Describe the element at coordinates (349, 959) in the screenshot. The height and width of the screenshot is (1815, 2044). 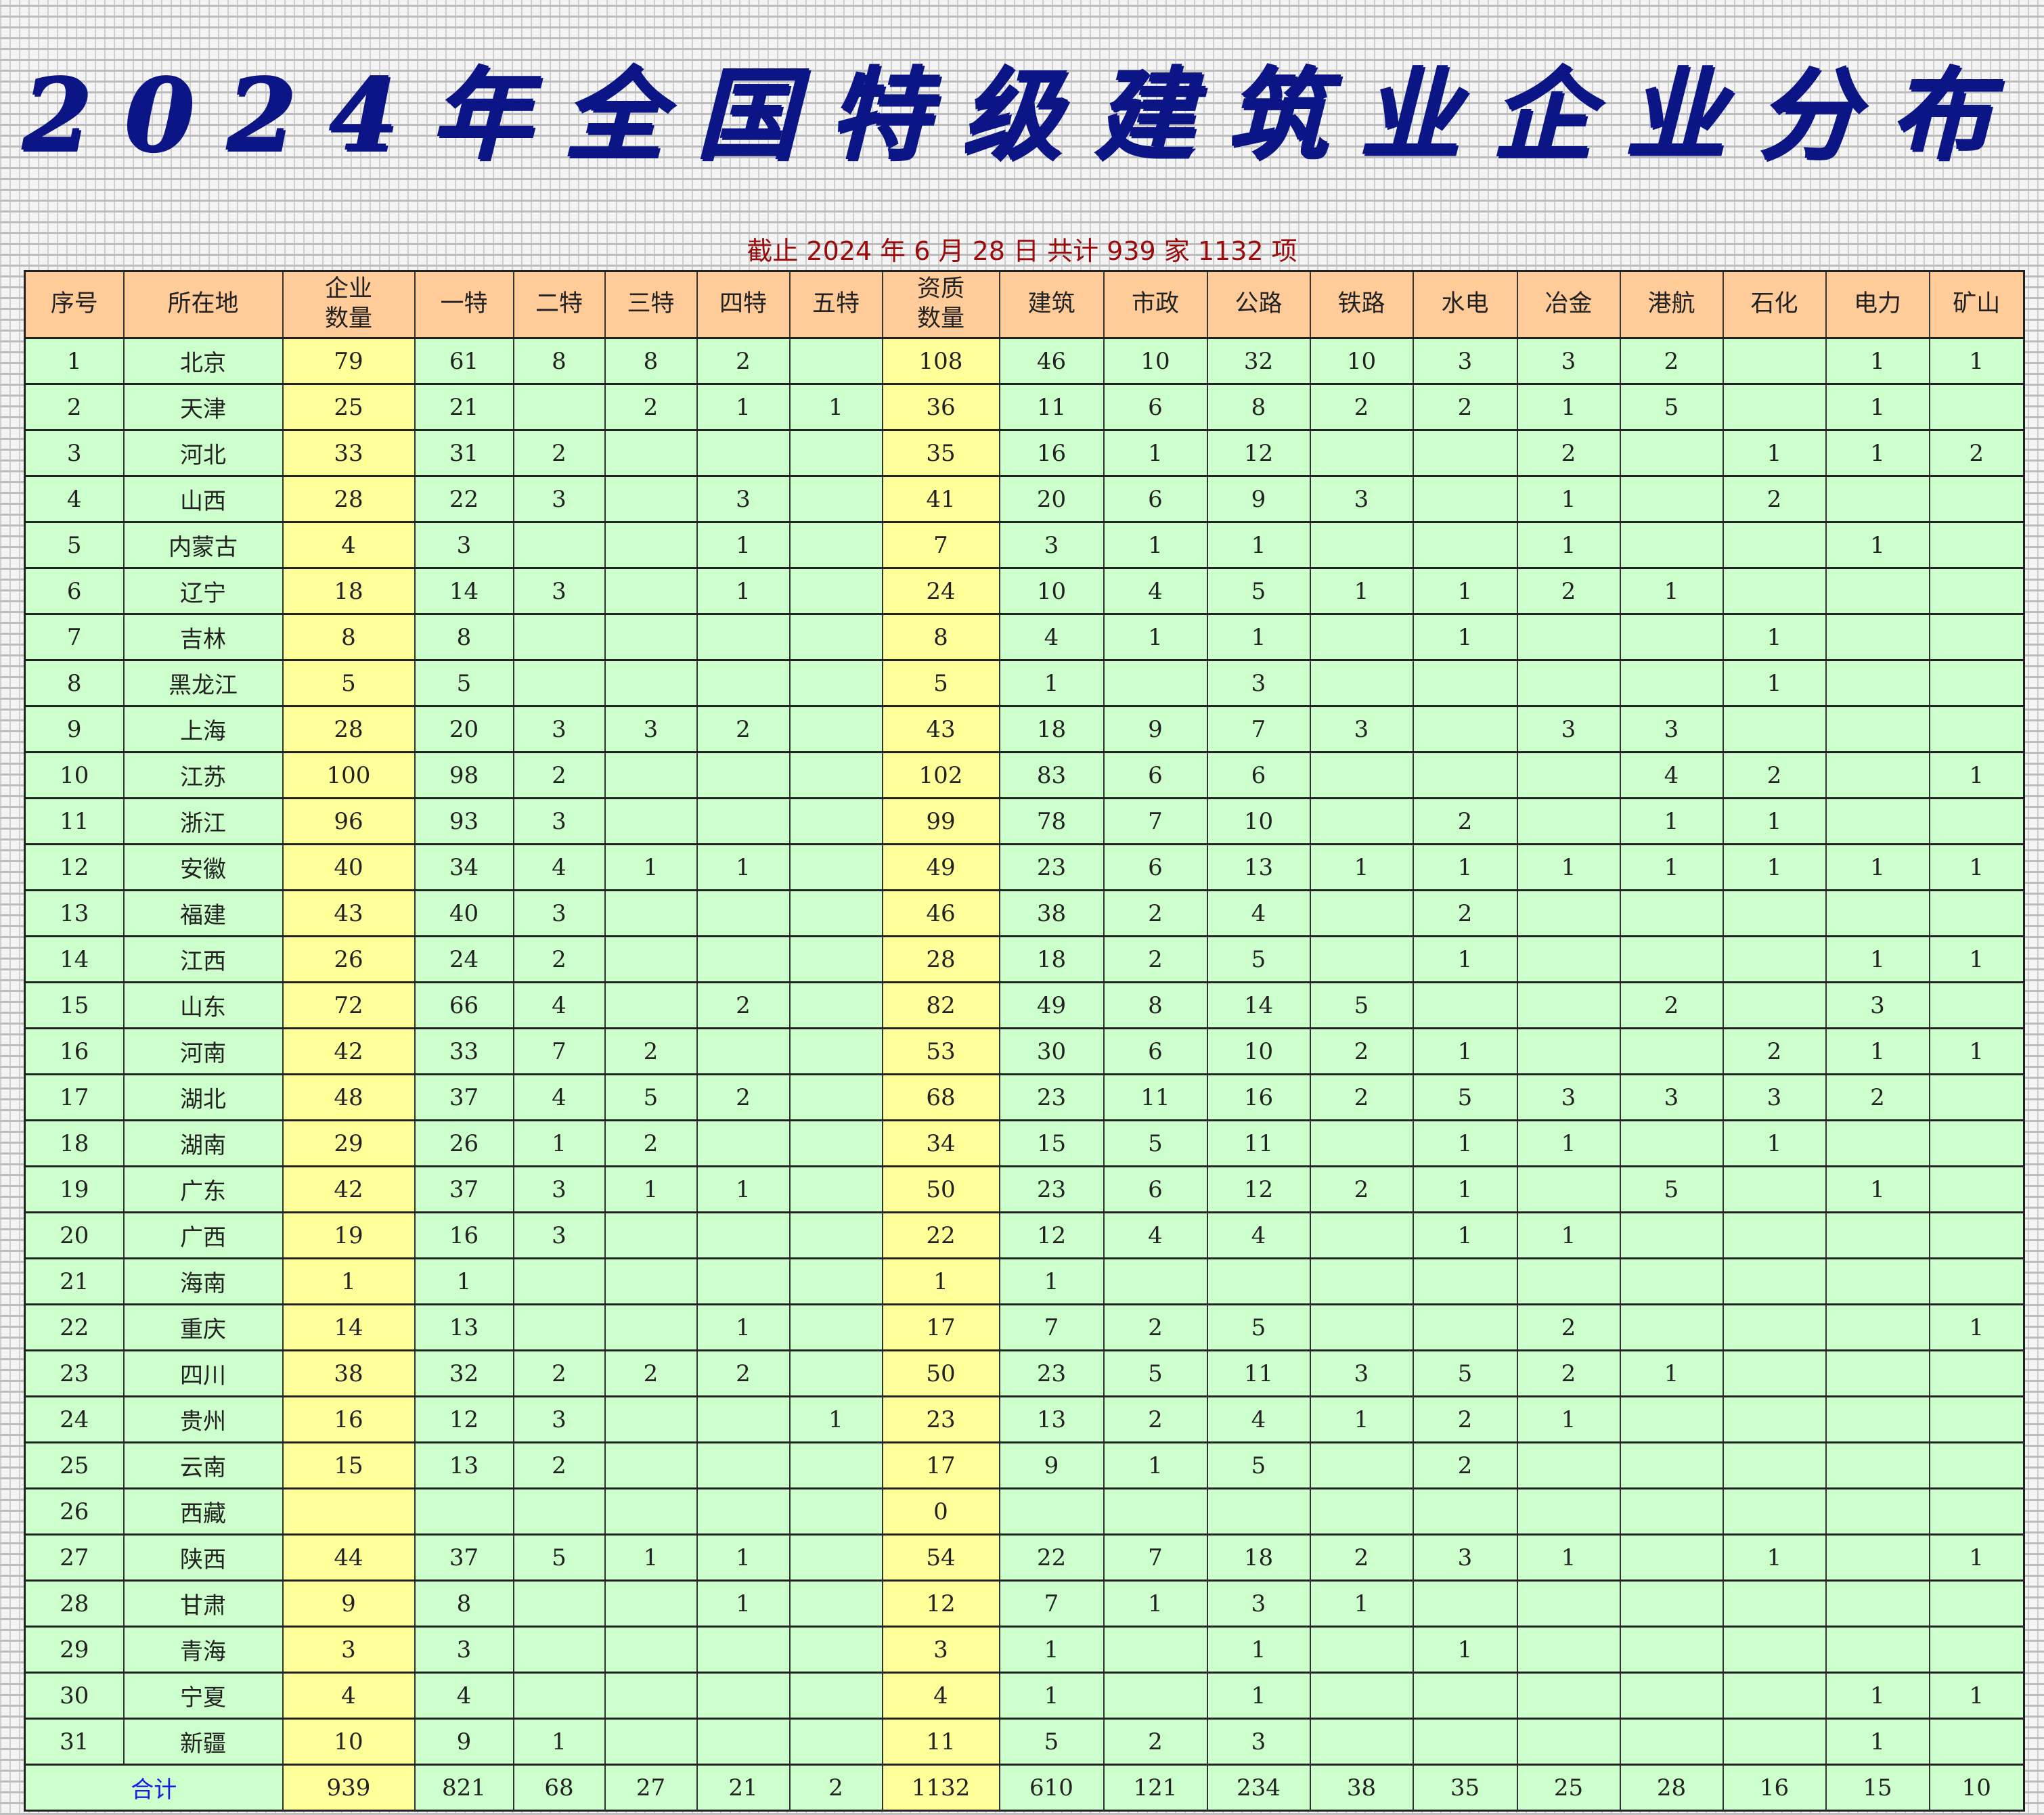
I see `table-cell: 26` at that location.